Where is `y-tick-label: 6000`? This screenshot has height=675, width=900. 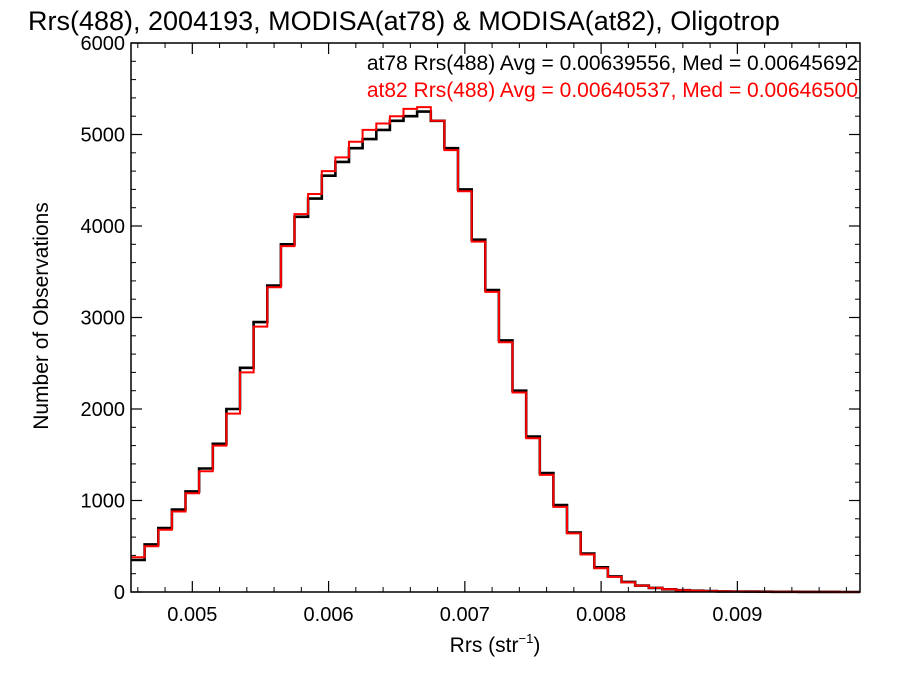 y-tick-label: 6000 is located at coordinates (103, 44).